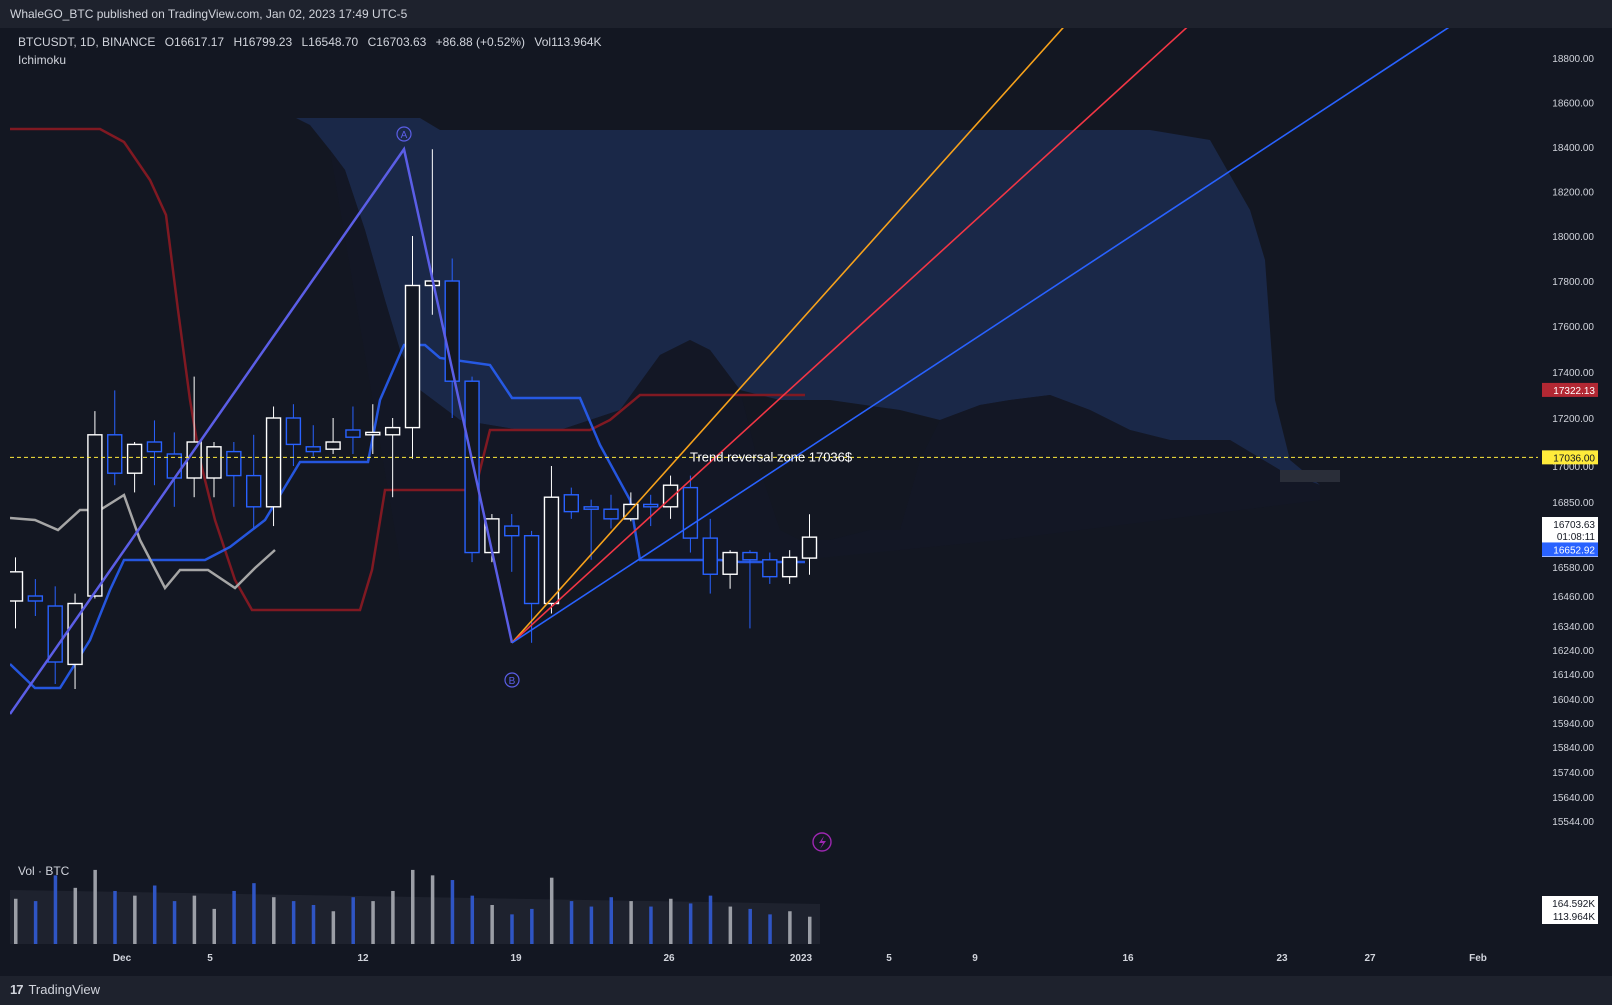 This screenshot has width=1612, height=1005. What do you see at coordinates (17, 989) in the screenshot?
I see `tradingview-logo-icon: 17` at bounding box center [17, 989].